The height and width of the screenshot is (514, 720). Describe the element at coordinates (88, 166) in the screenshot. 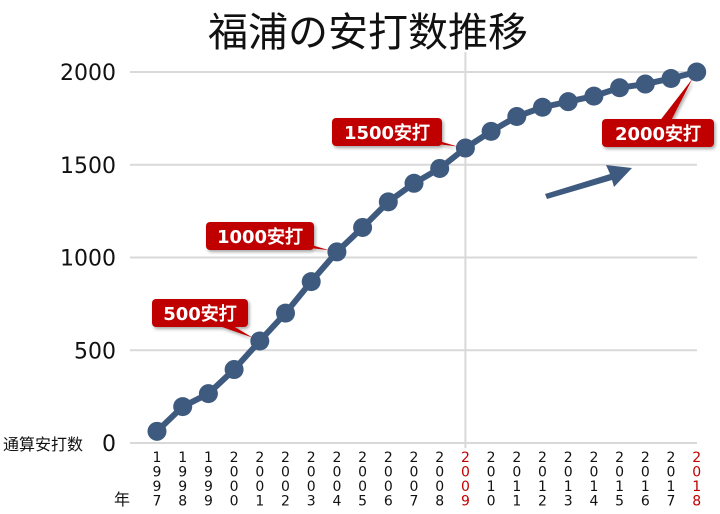

I see `y-tick-label: 1500` at that location.